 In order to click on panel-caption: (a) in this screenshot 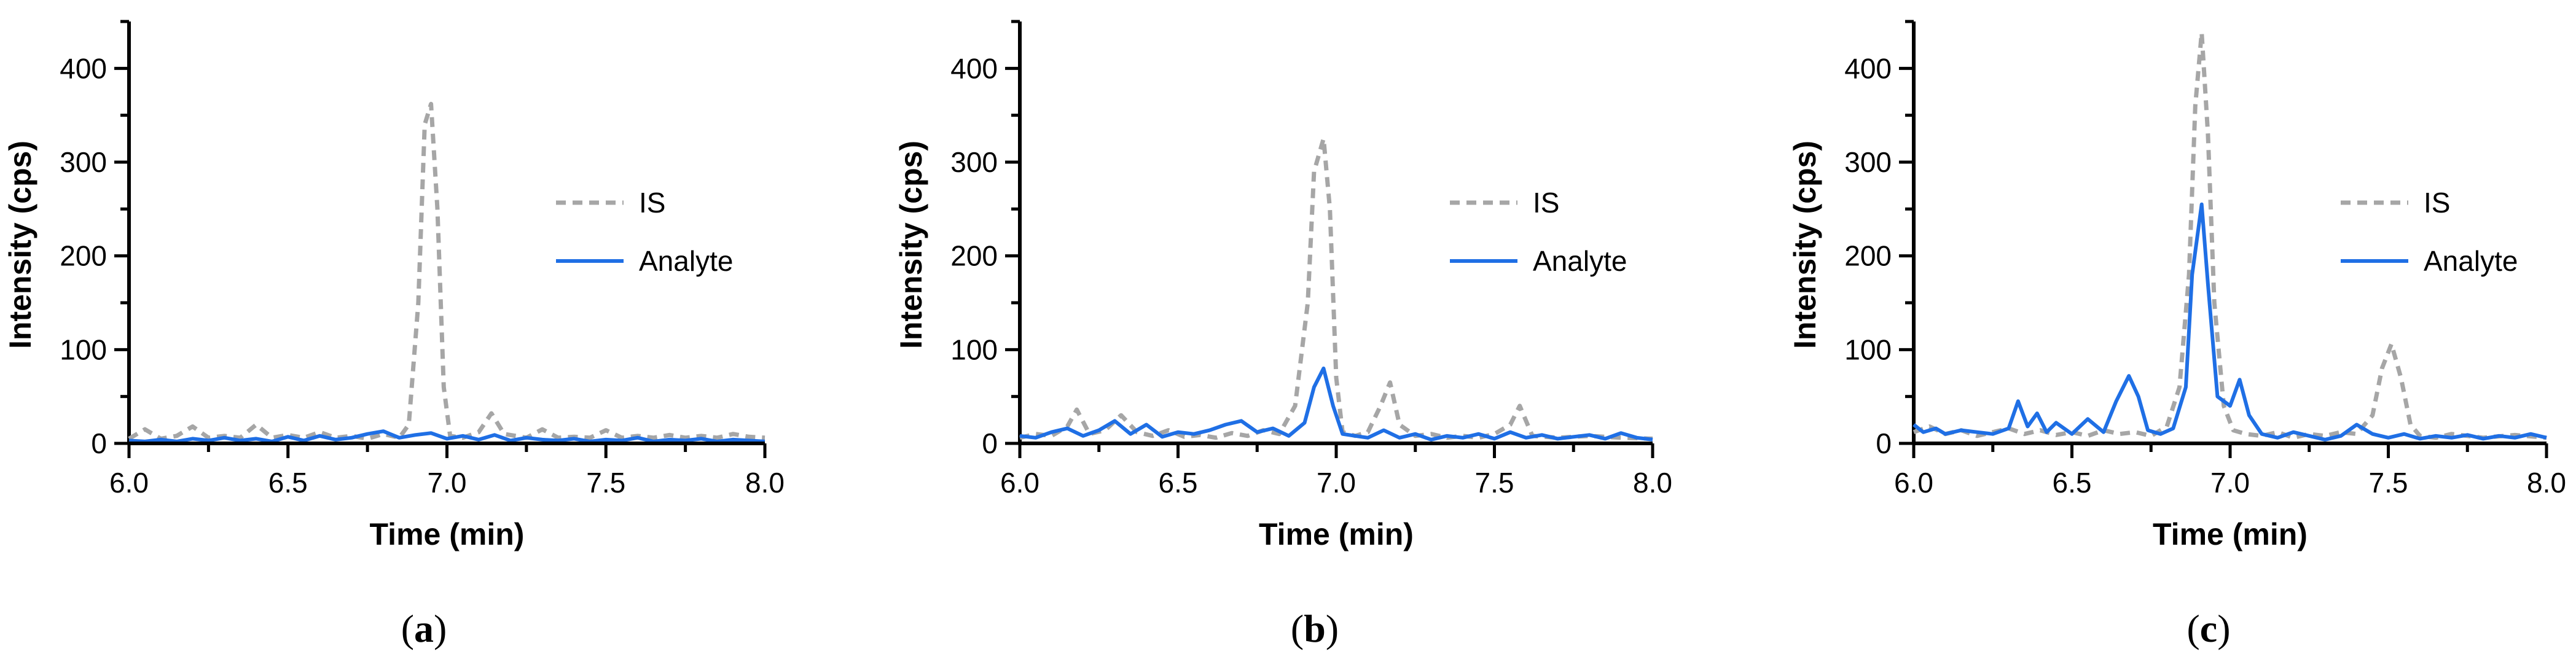, I will do `click(424, 629)`.